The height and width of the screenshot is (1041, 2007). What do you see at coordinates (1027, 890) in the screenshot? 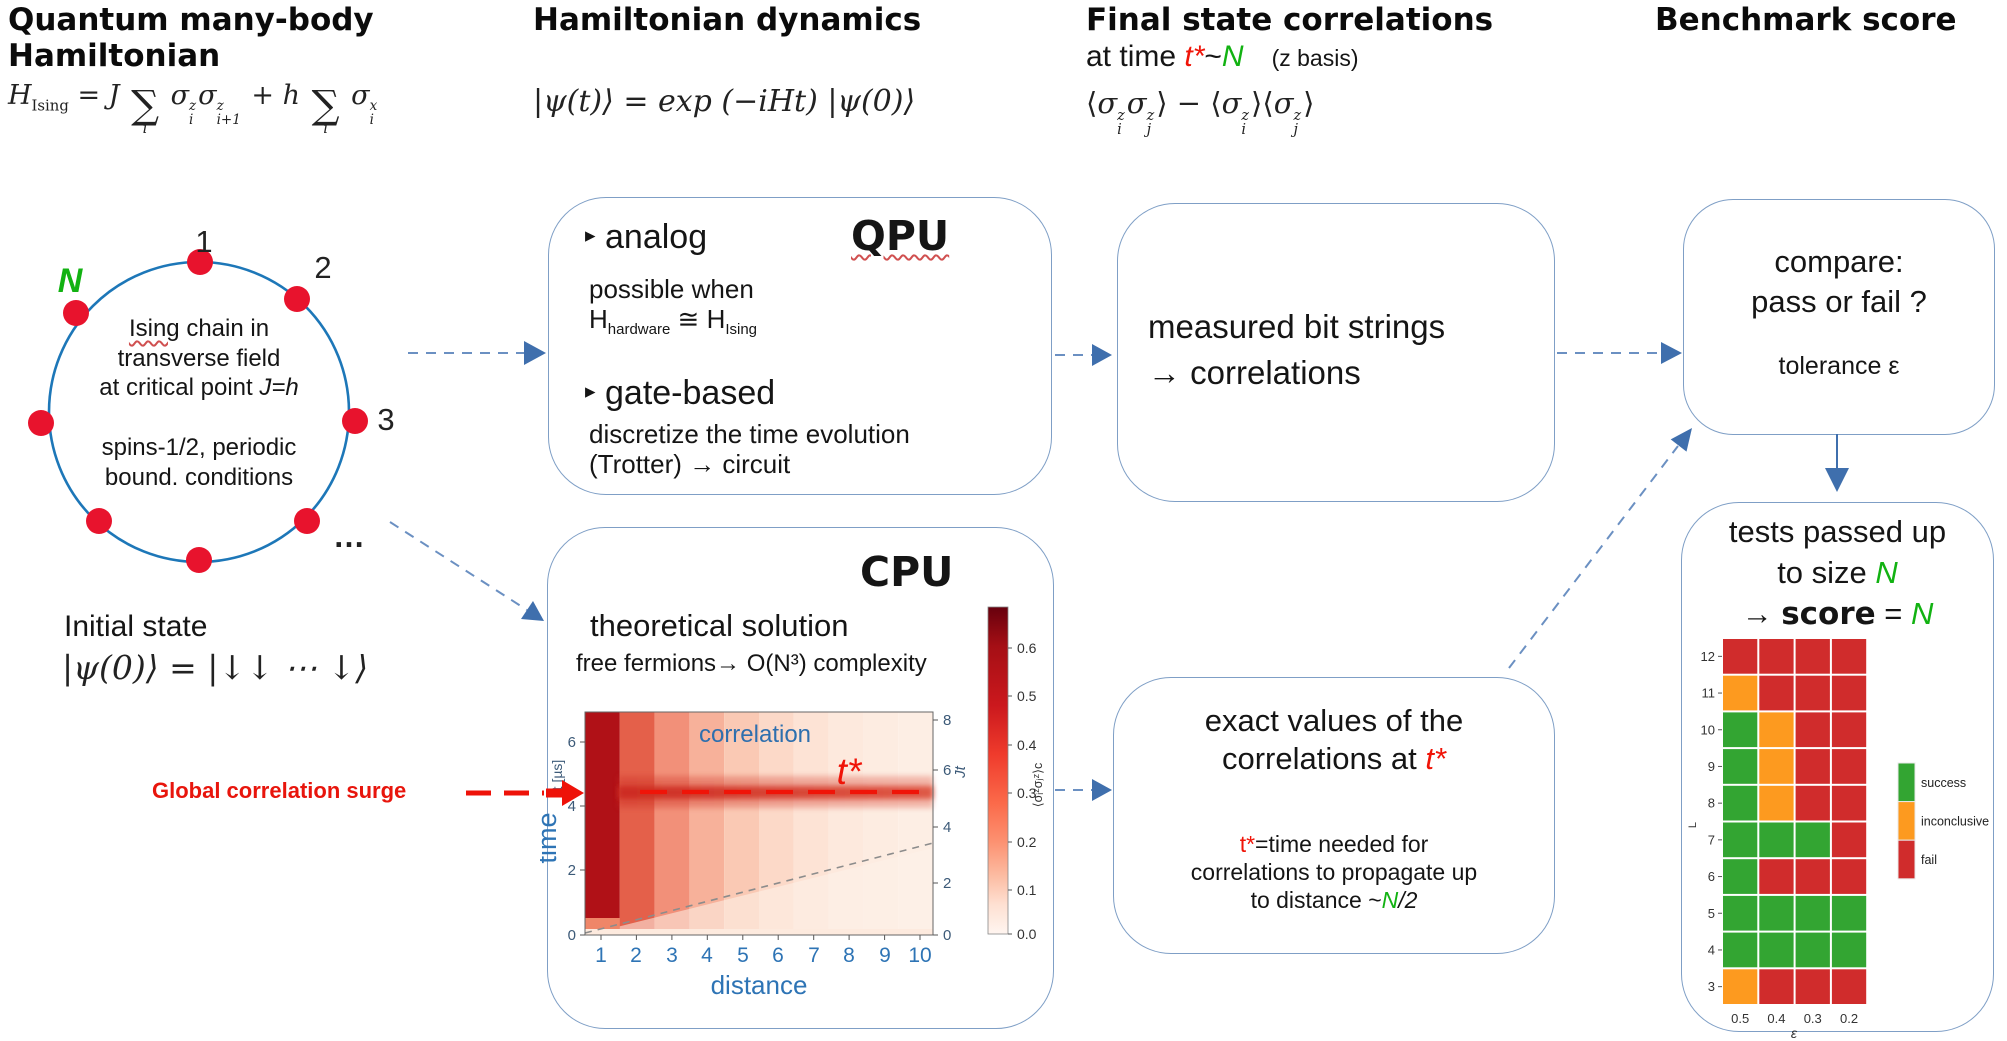
I see `svg-text: 0.1` at bounding box center [1027, 890].